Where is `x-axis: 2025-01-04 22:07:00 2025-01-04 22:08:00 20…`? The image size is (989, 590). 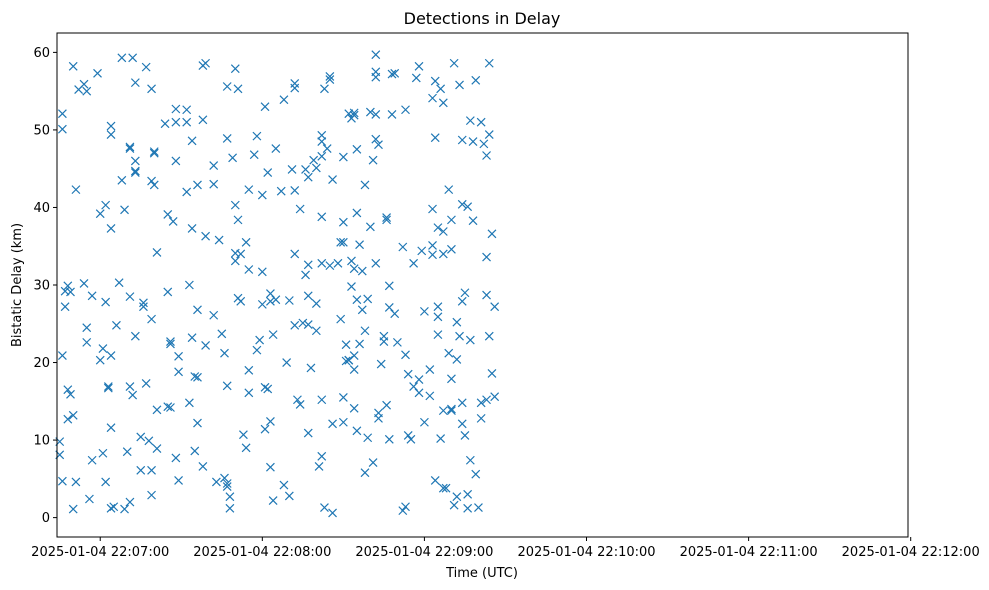
x-axis: 2025-01-04 22:07:00 2025-01-04 22:08:00 20… is located at coordinates (505, 548).